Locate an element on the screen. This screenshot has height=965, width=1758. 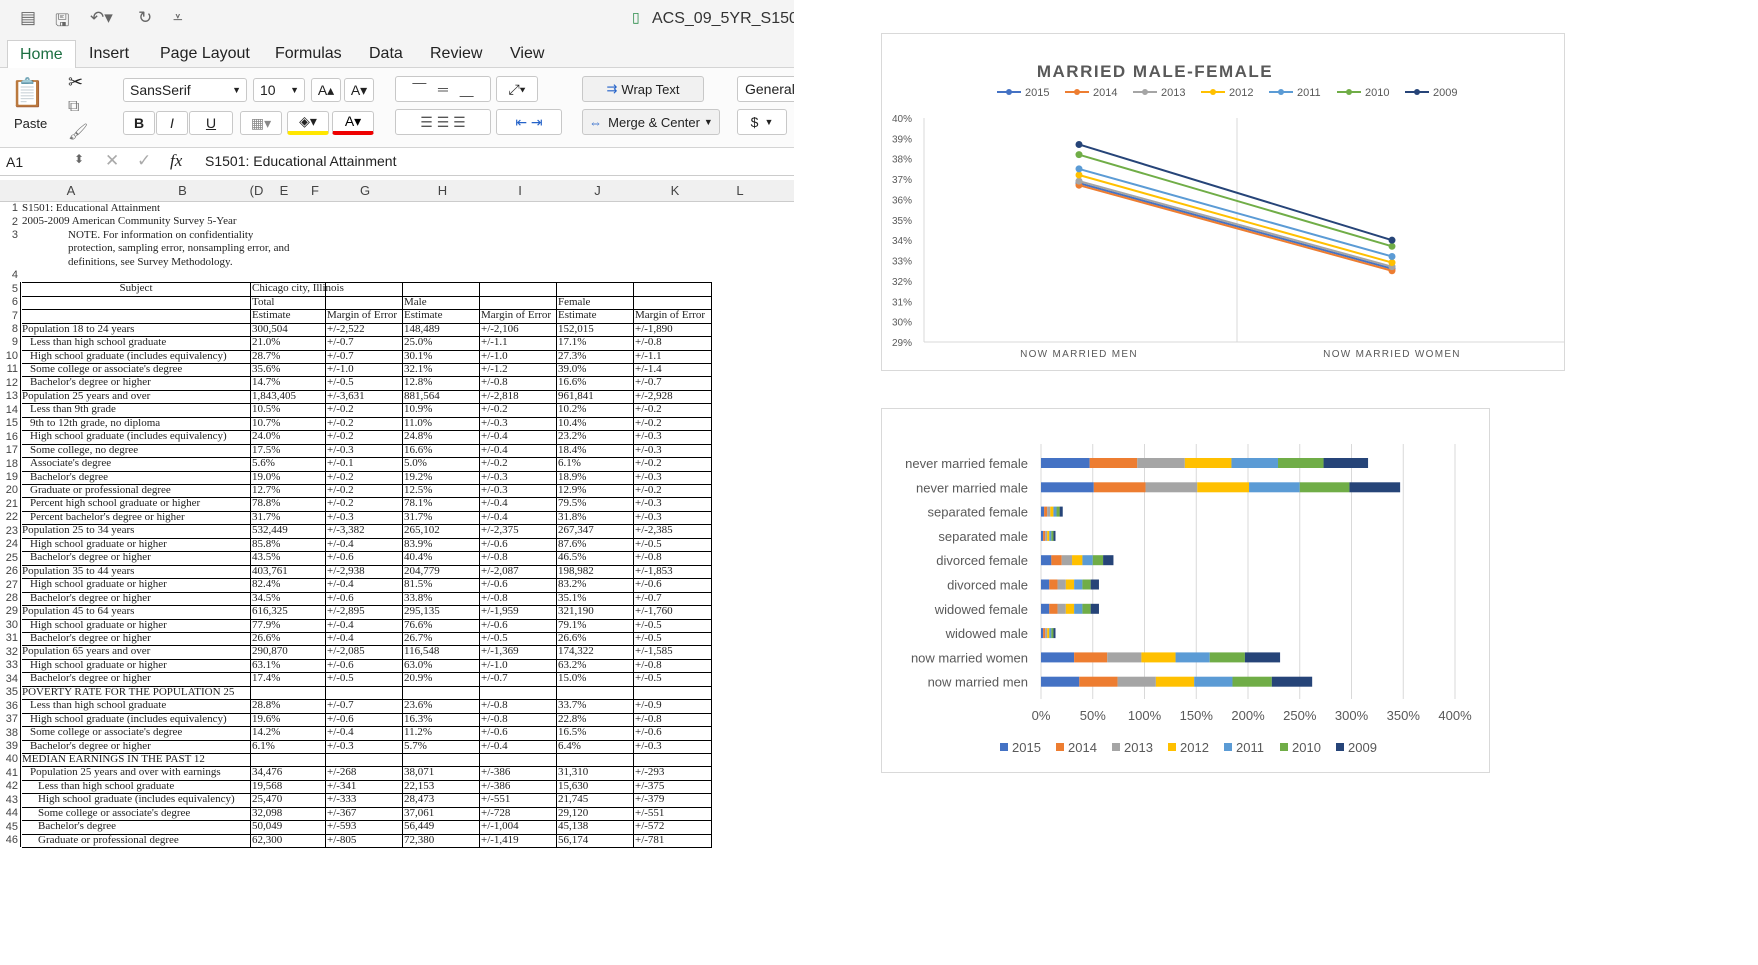
cell: 12.5% is located at coordinates (418, 490).